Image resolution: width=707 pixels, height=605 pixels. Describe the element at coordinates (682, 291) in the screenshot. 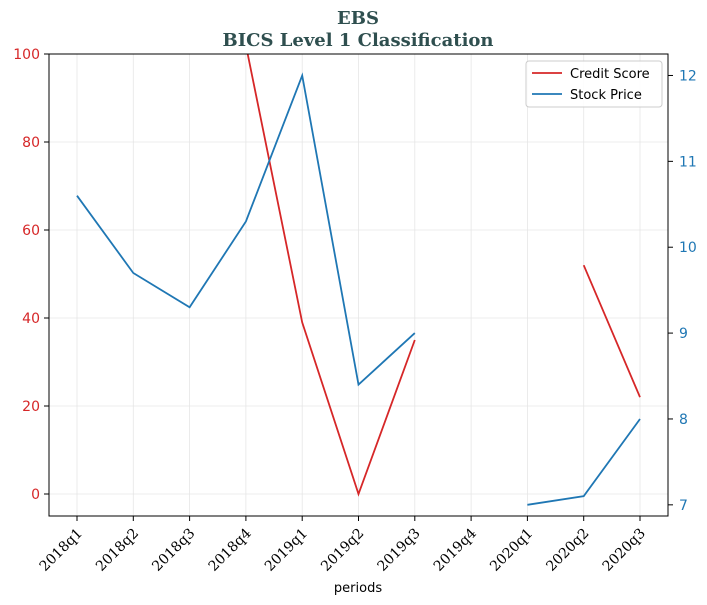

I see `right-axis: 7 8 9 10 11 12` at that location.